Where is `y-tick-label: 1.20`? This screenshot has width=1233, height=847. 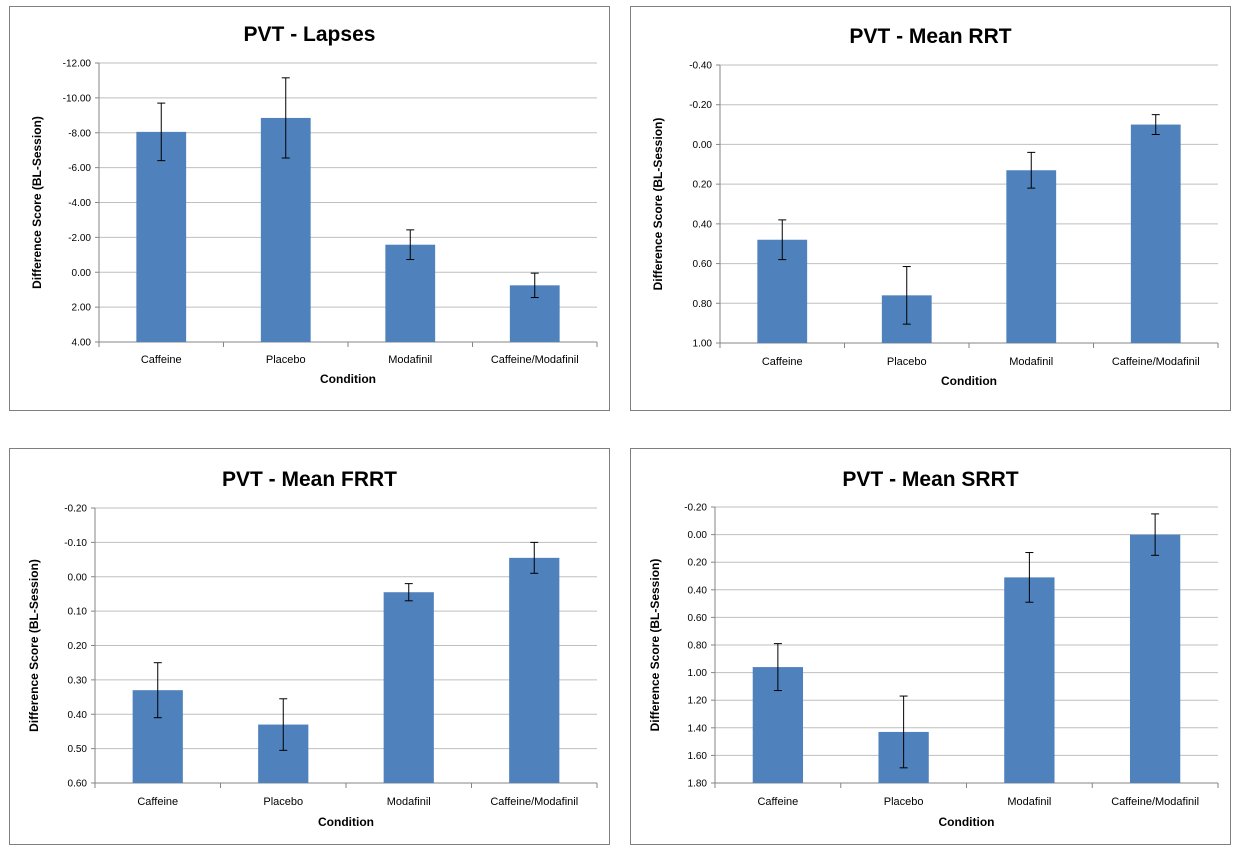 y-tick-label: 1.20 is located at coordinates (698, 701).